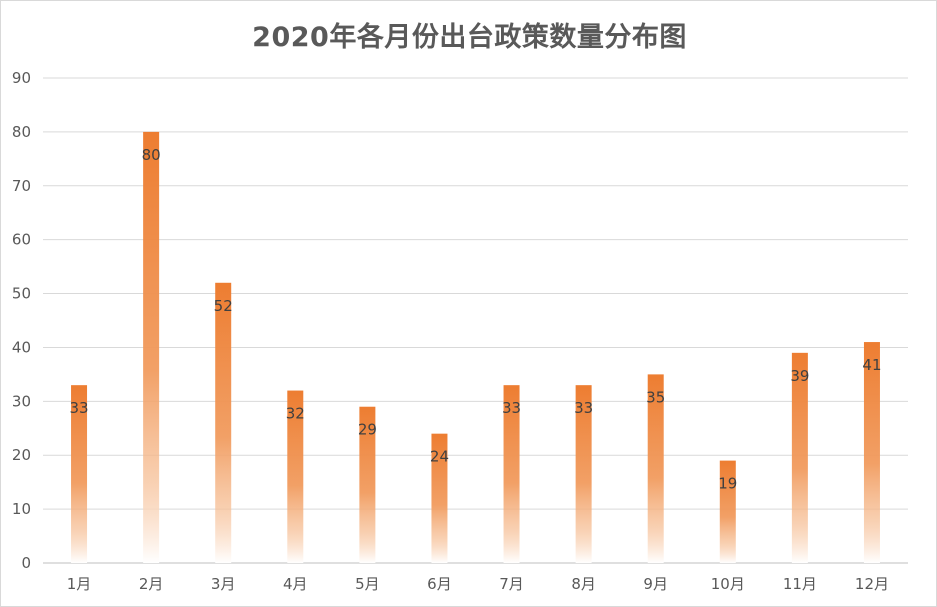 This screenshot has height=607, width=937. Describe the element at coordinates (800, 584) in the screenshot. I see `x-tick-label: 11月` at that location.